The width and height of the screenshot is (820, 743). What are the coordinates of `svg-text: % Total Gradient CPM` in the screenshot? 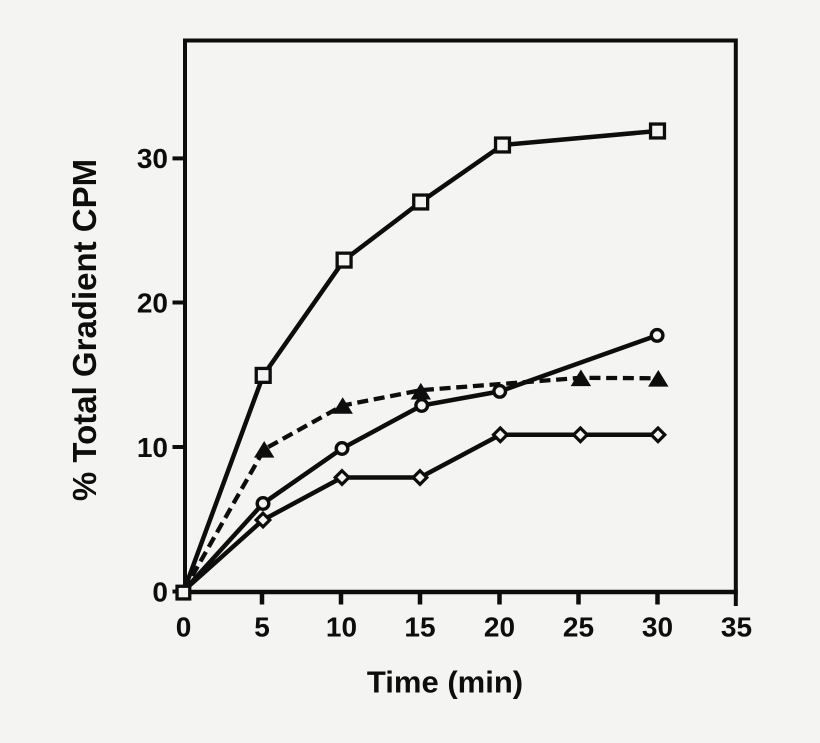 It's located at (84, 330).